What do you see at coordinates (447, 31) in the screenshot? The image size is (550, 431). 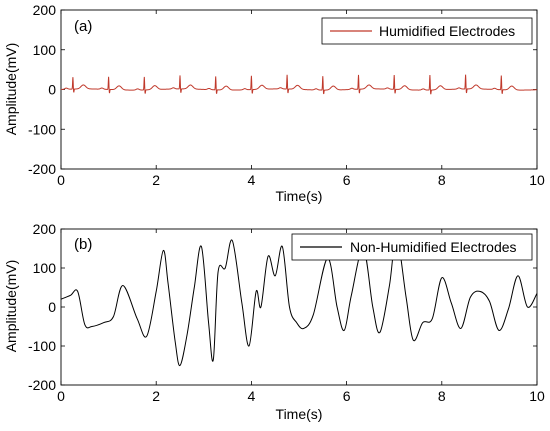 I see `panel-a-legend-label: Humidified Electrodes` at bounding box center [447, 31].